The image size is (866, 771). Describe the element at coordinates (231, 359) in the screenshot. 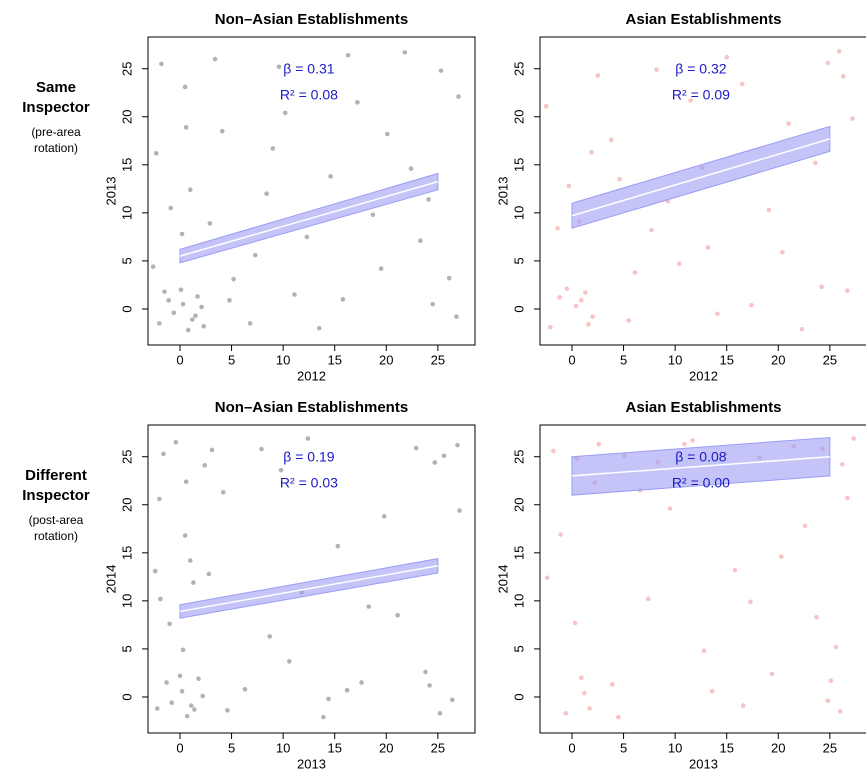

I see `x-tick-label: 5` at that location.